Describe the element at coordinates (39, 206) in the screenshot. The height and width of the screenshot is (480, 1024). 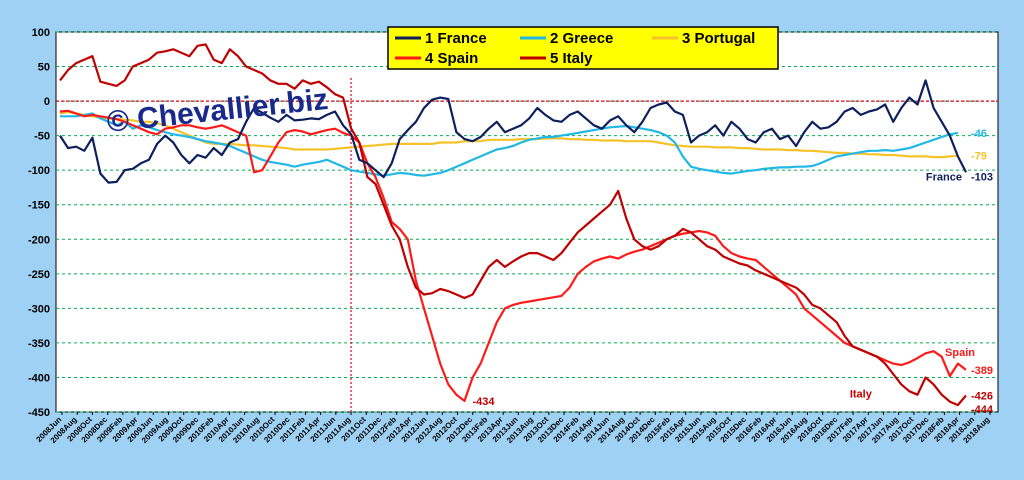
I see `y-tick-label: -150` at that location.